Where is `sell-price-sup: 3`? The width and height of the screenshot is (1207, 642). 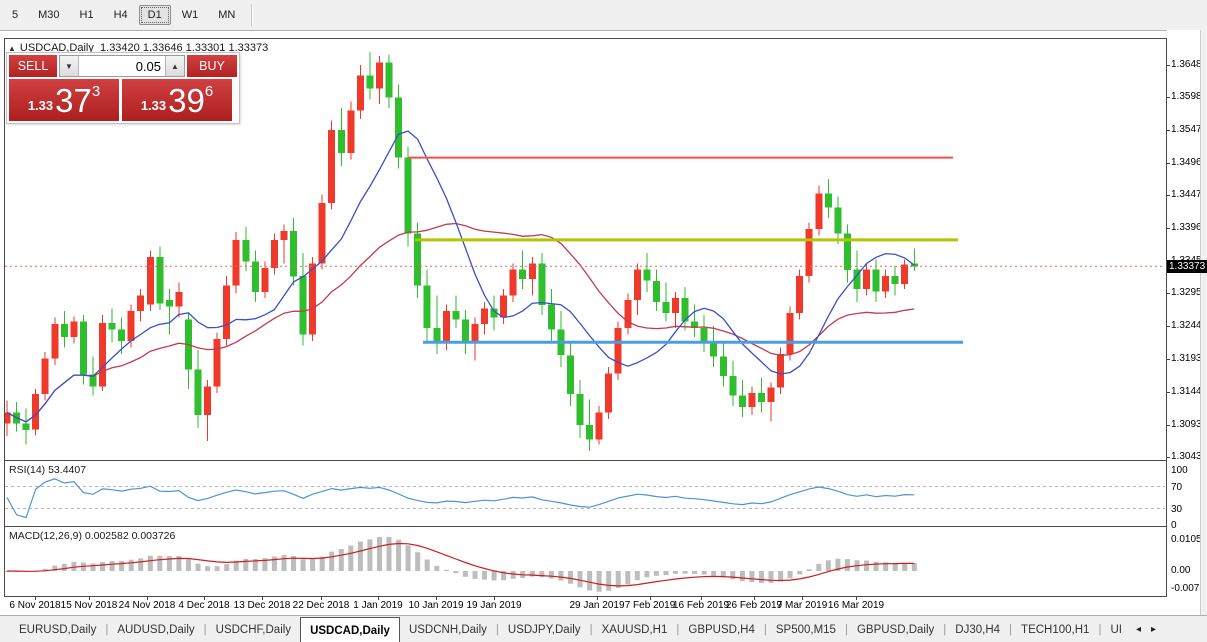
sell-price-sup: 3 is located at coordinates (96, 91).